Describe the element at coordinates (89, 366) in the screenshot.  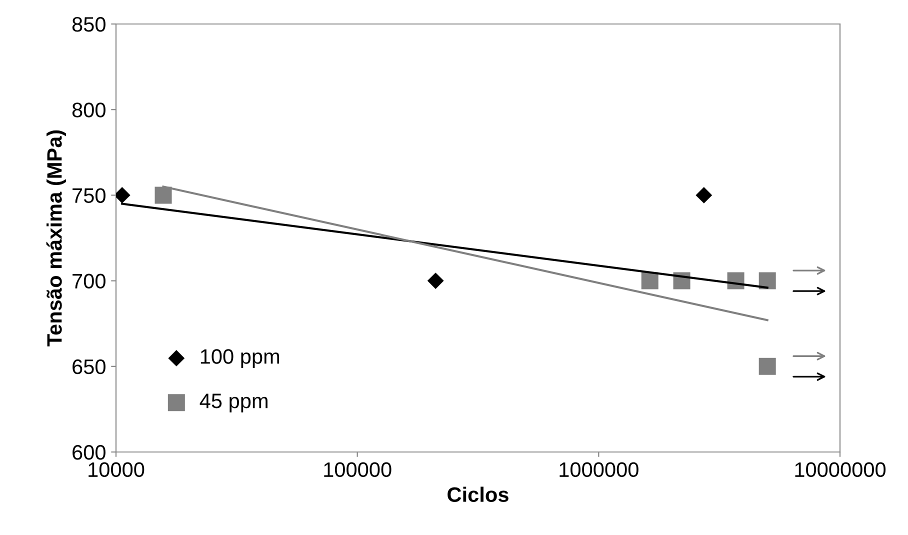
I see `y-tick-label: 650` at that location.